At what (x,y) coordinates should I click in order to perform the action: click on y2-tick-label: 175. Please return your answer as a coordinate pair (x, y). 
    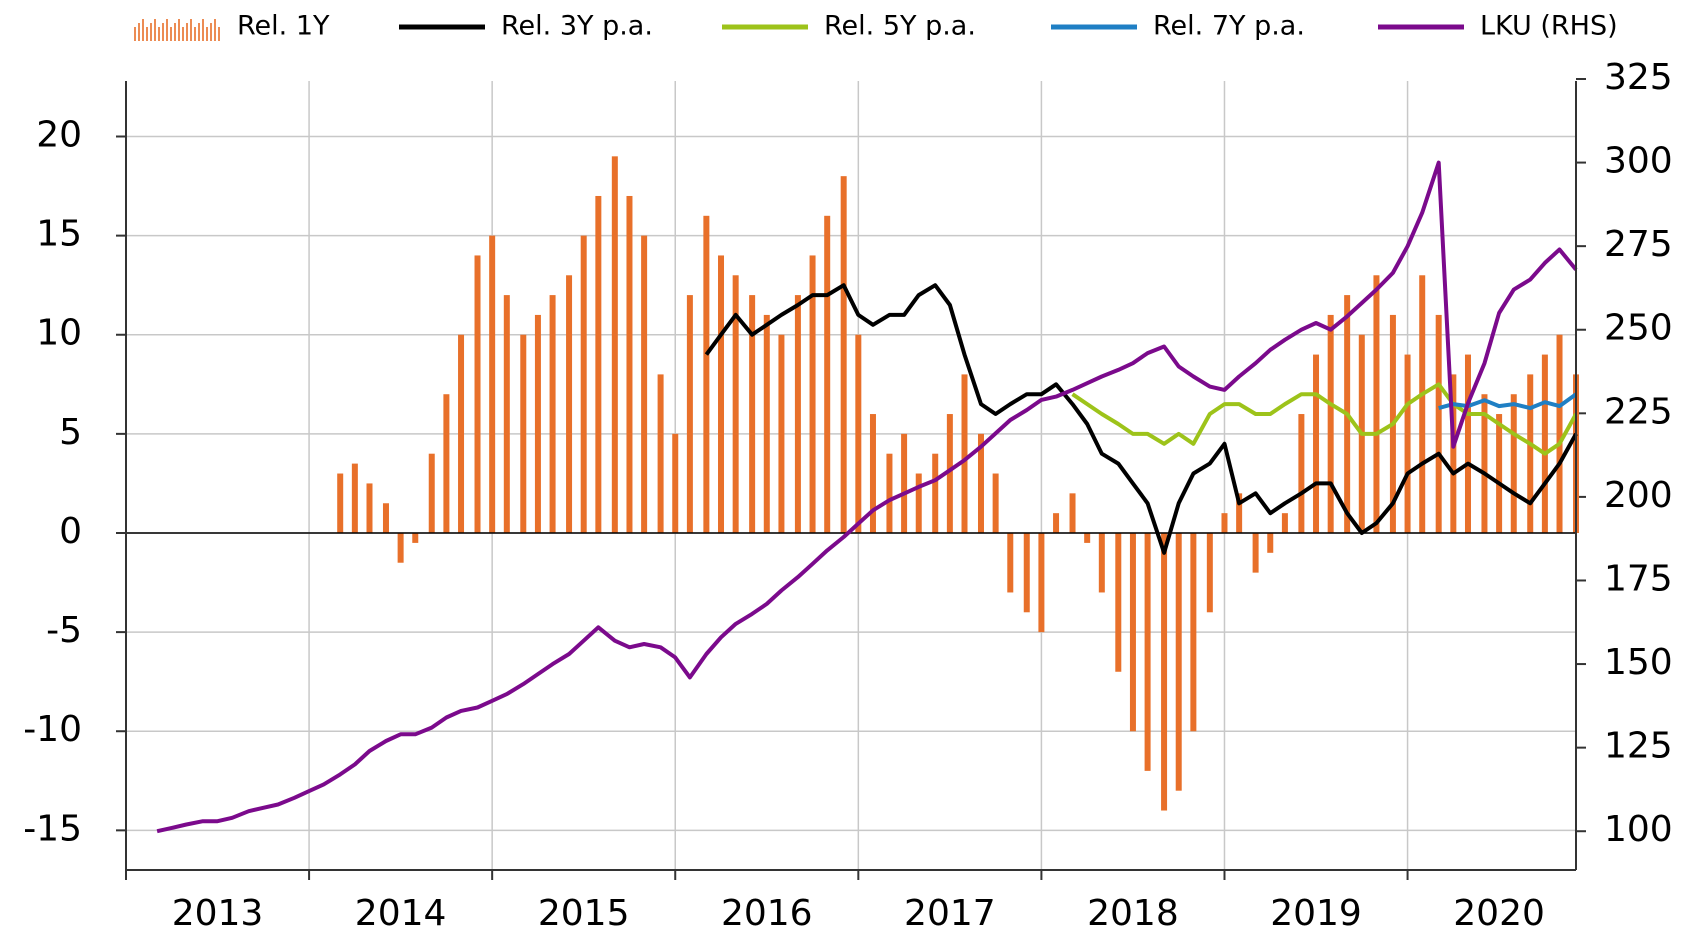
    Looking at the image, I should click on (1638, 578).